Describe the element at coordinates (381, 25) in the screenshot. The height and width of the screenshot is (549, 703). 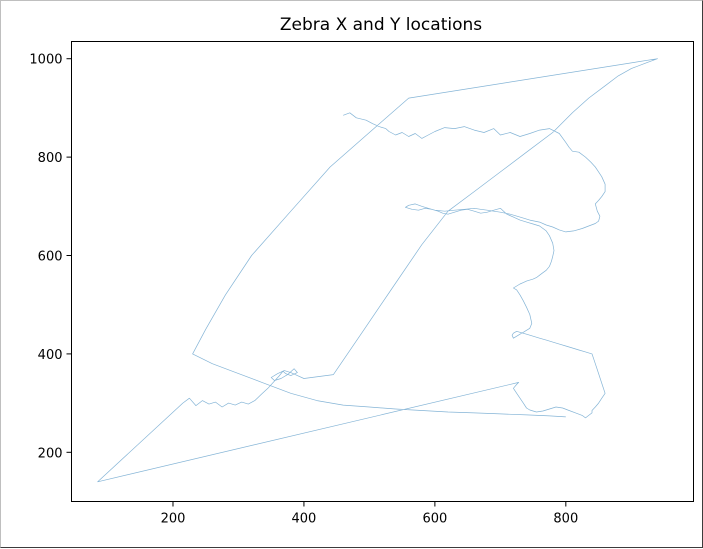
I see `chart-title: Zebra X and Y locations` at that location.